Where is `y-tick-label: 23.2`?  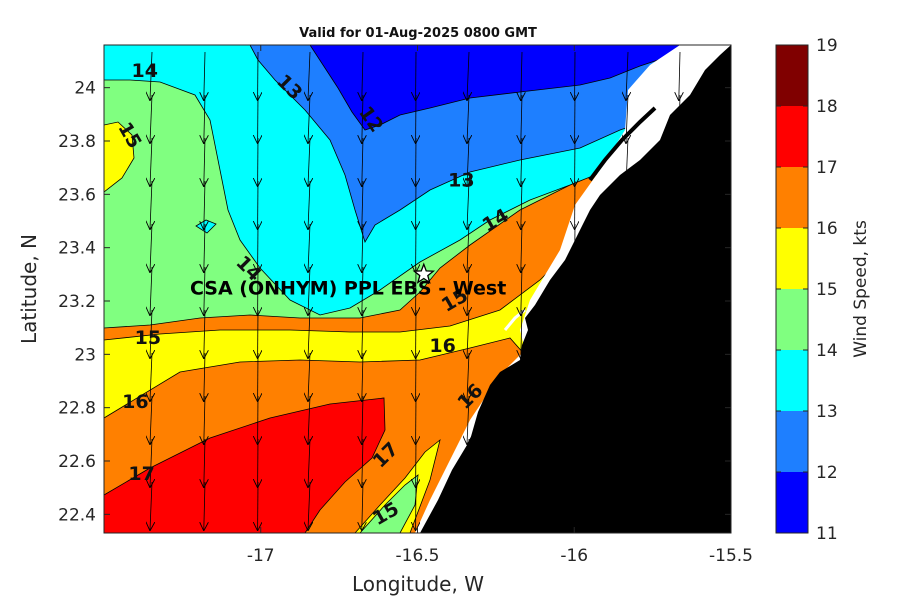
y-tick-label: 23.2 is located at coordinates (77, 302).